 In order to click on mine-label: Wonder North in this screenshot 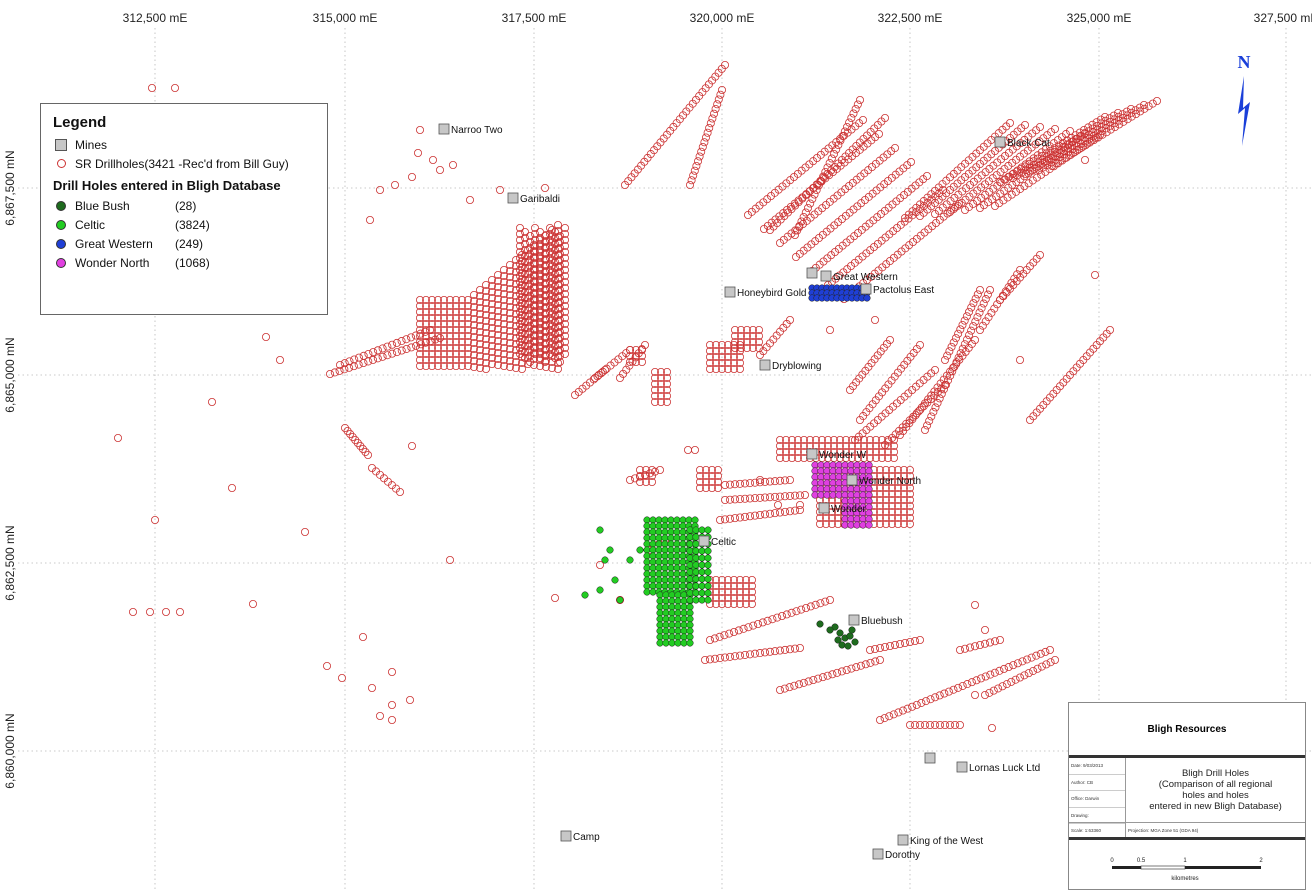, I will do `click(890, 481)`.